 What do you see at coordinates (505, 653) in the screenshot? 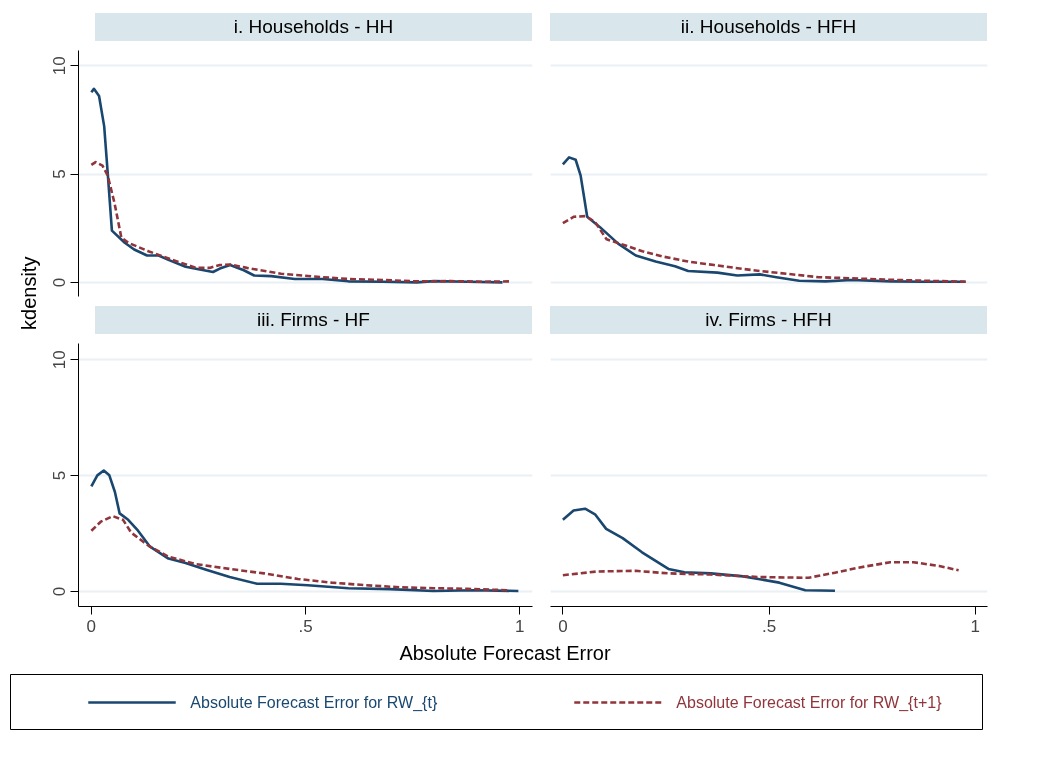
I see `x-axis-title: Absolute Forecast Error` at bounding box center [505, 653].